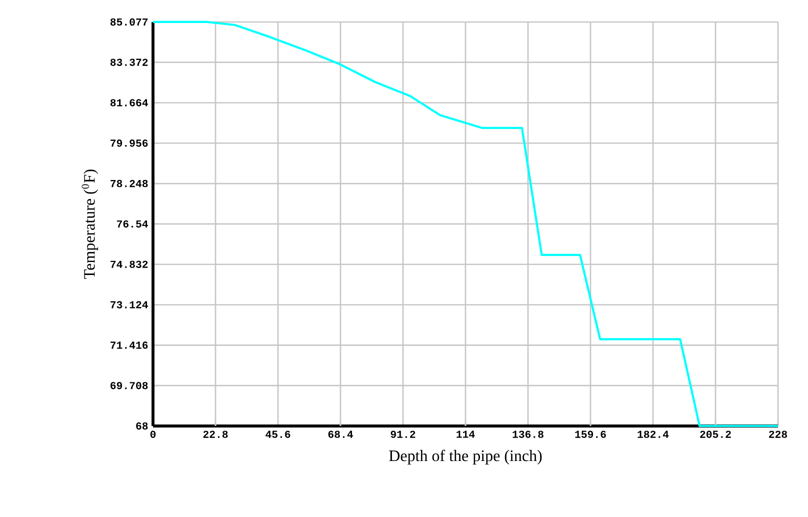  I want to click on y-tick-label: 73.124, so click(129, 304).